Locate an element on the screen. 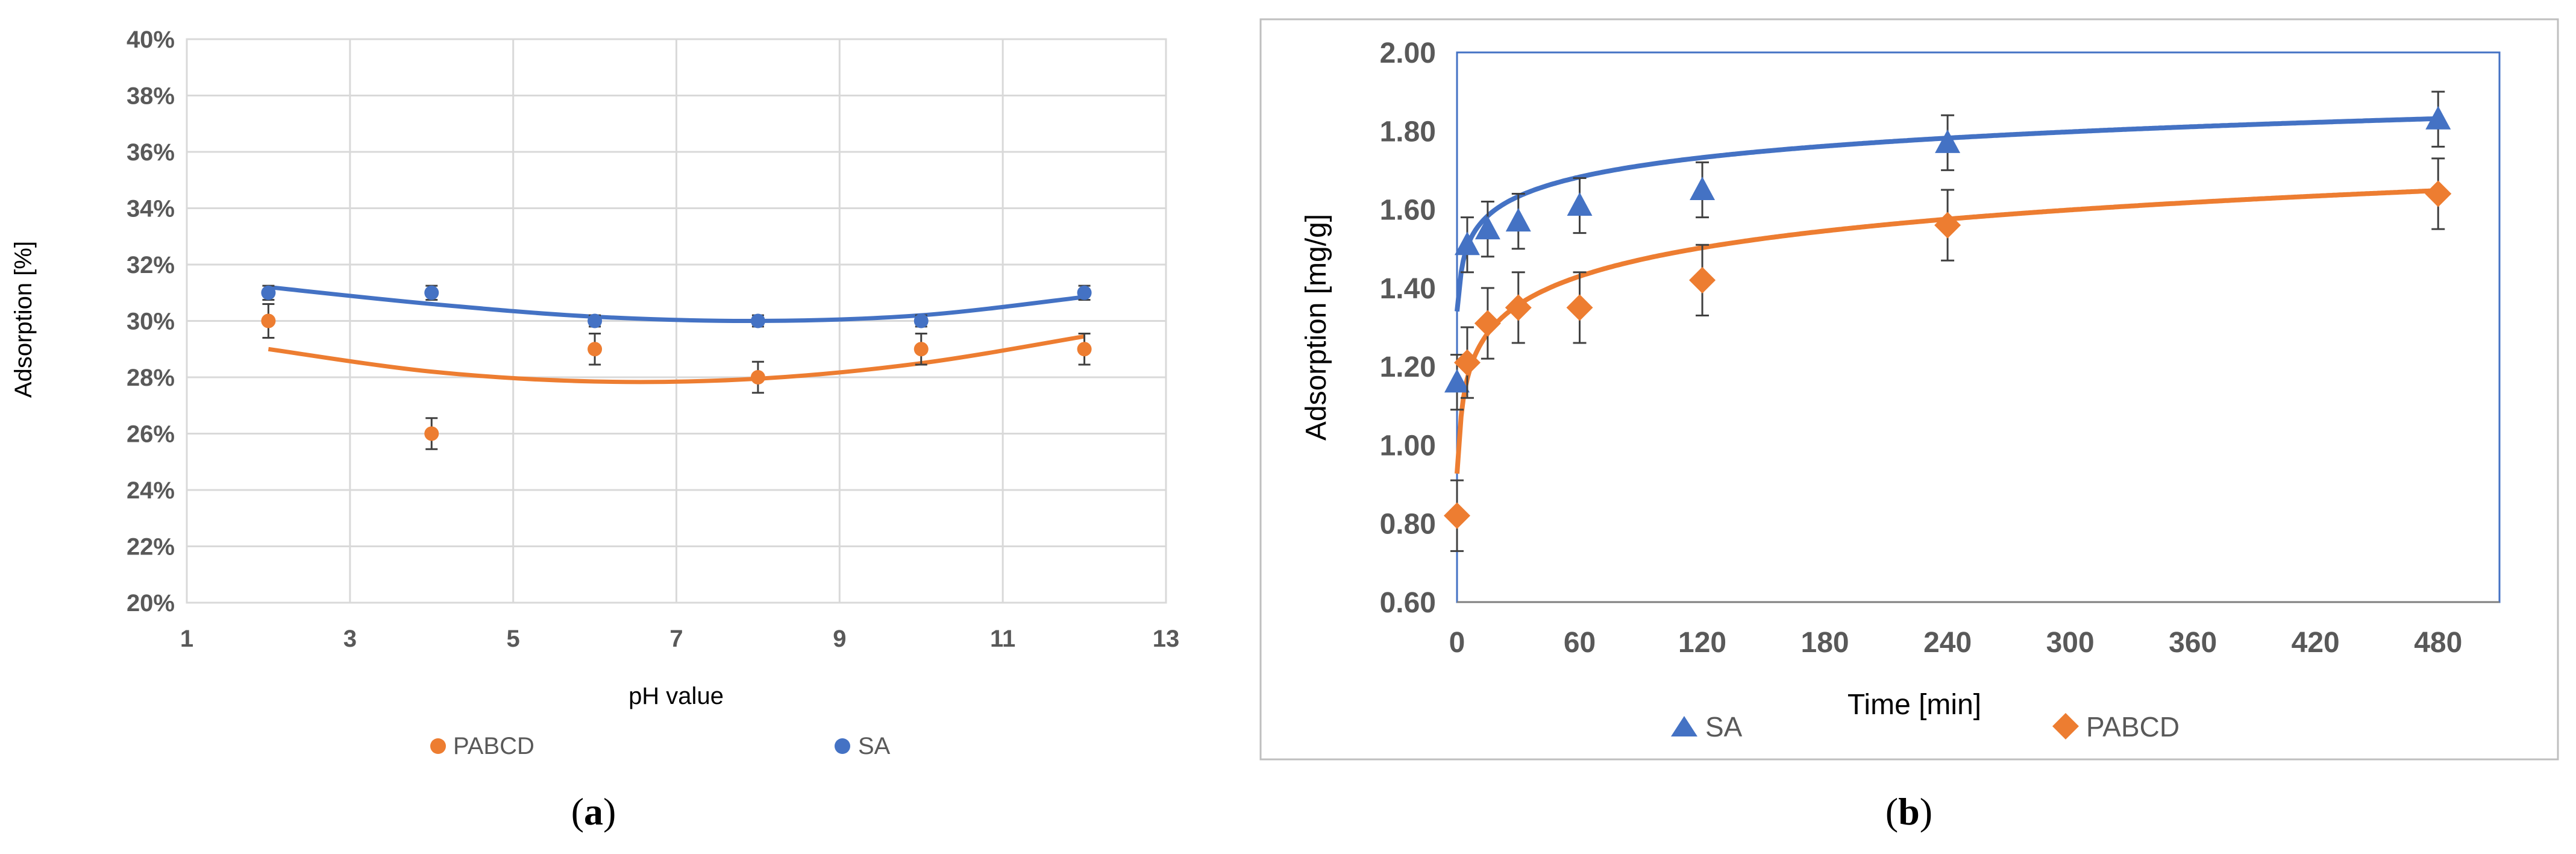  y-tick-label: 1.20 is located at coordinates (1408, 367).